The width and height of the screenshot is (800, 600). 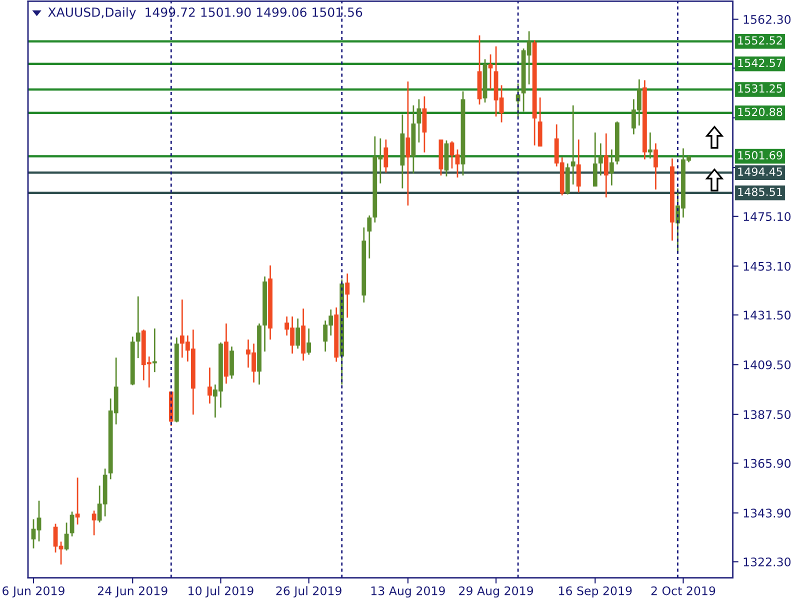 What do you see at coordinates (767, 365) in the screenshot?
I see `y-tick-label: 1409.50` at bounding box center [767, 365].